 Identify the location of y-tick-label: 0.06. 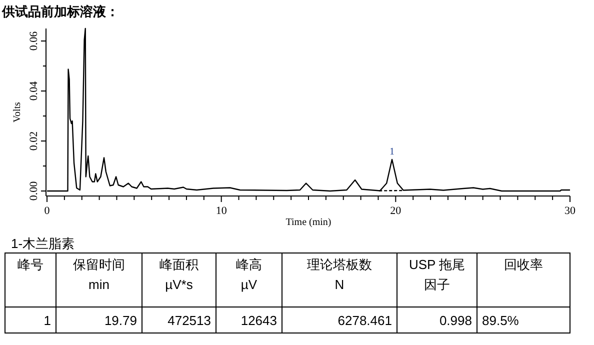
(34, 40).